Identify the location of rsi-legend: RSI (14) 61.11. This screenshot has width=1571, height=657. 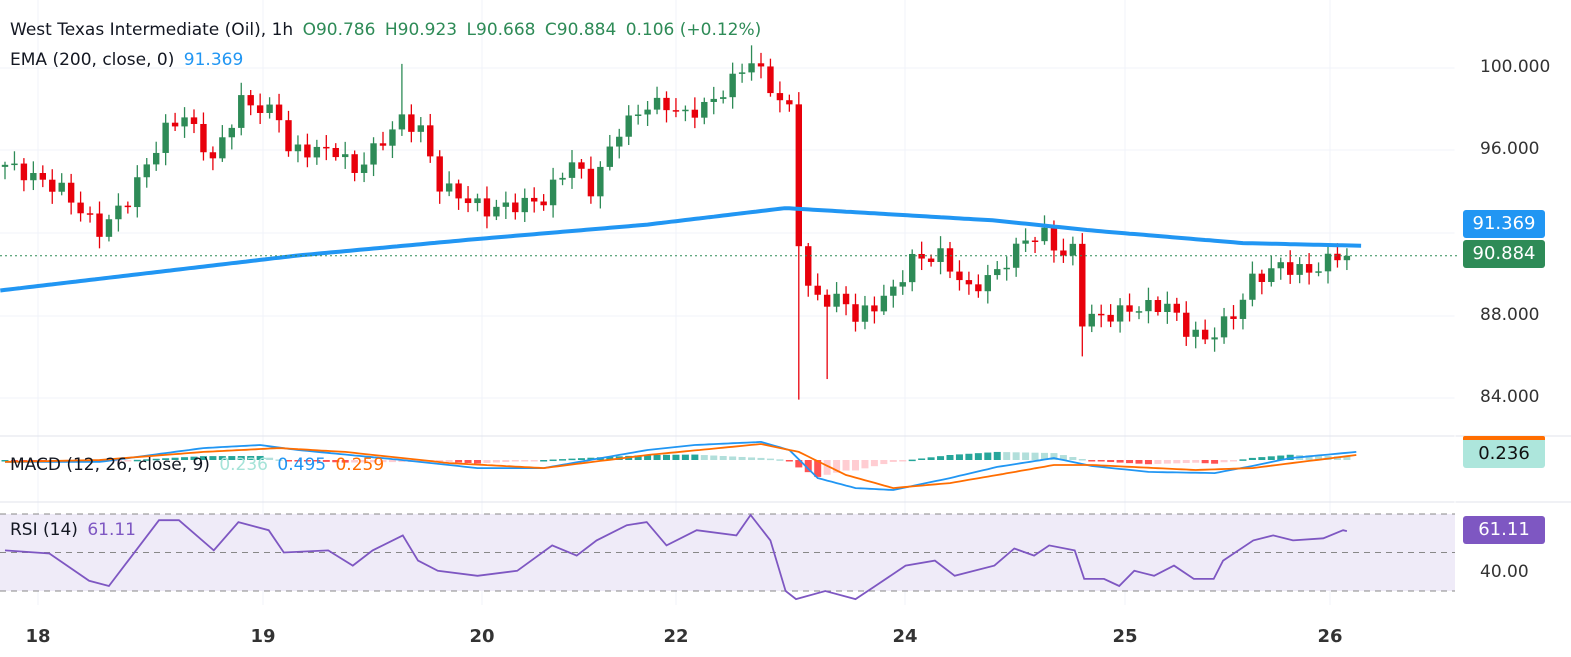
(75, 530).